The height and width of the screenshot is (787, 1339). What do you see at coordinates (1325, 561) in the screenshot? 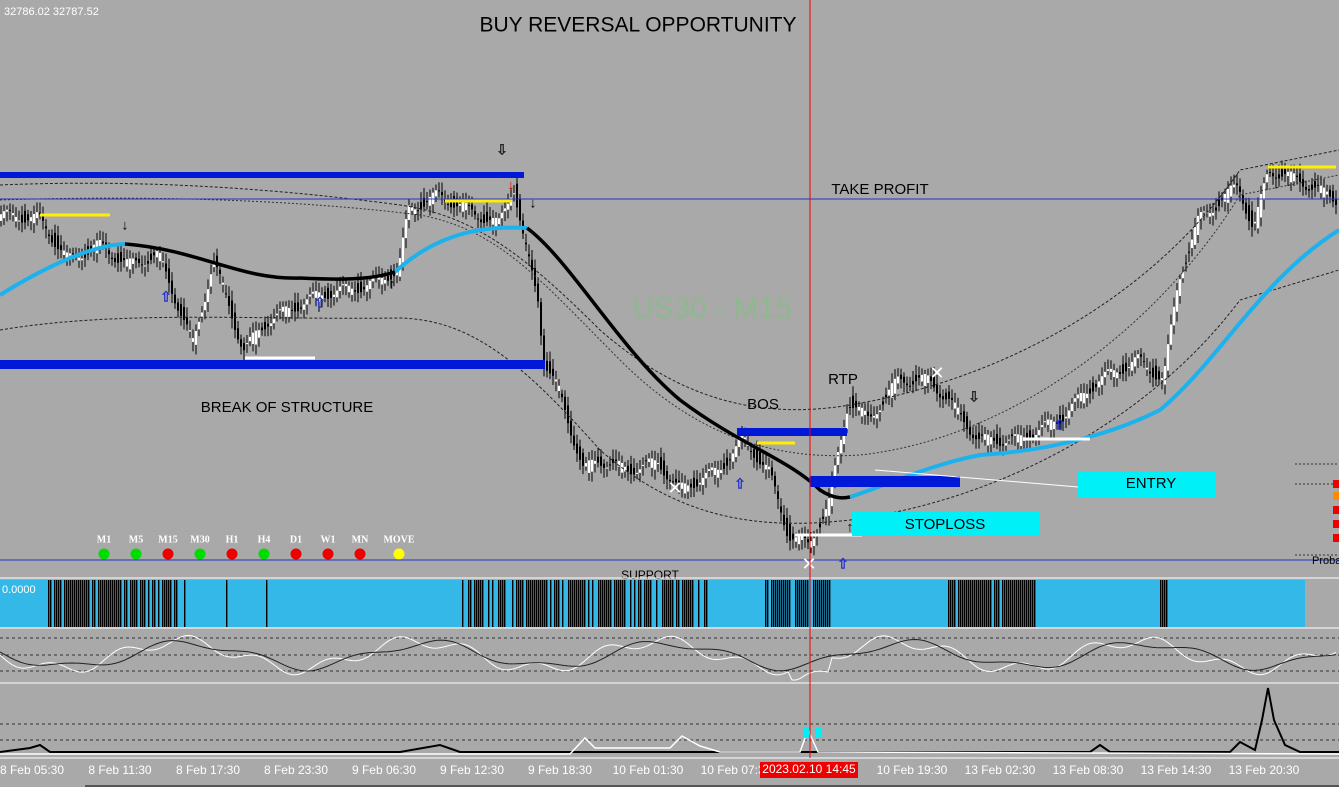
I see `proba-label: Proba` at bounding box center [1325, 561].